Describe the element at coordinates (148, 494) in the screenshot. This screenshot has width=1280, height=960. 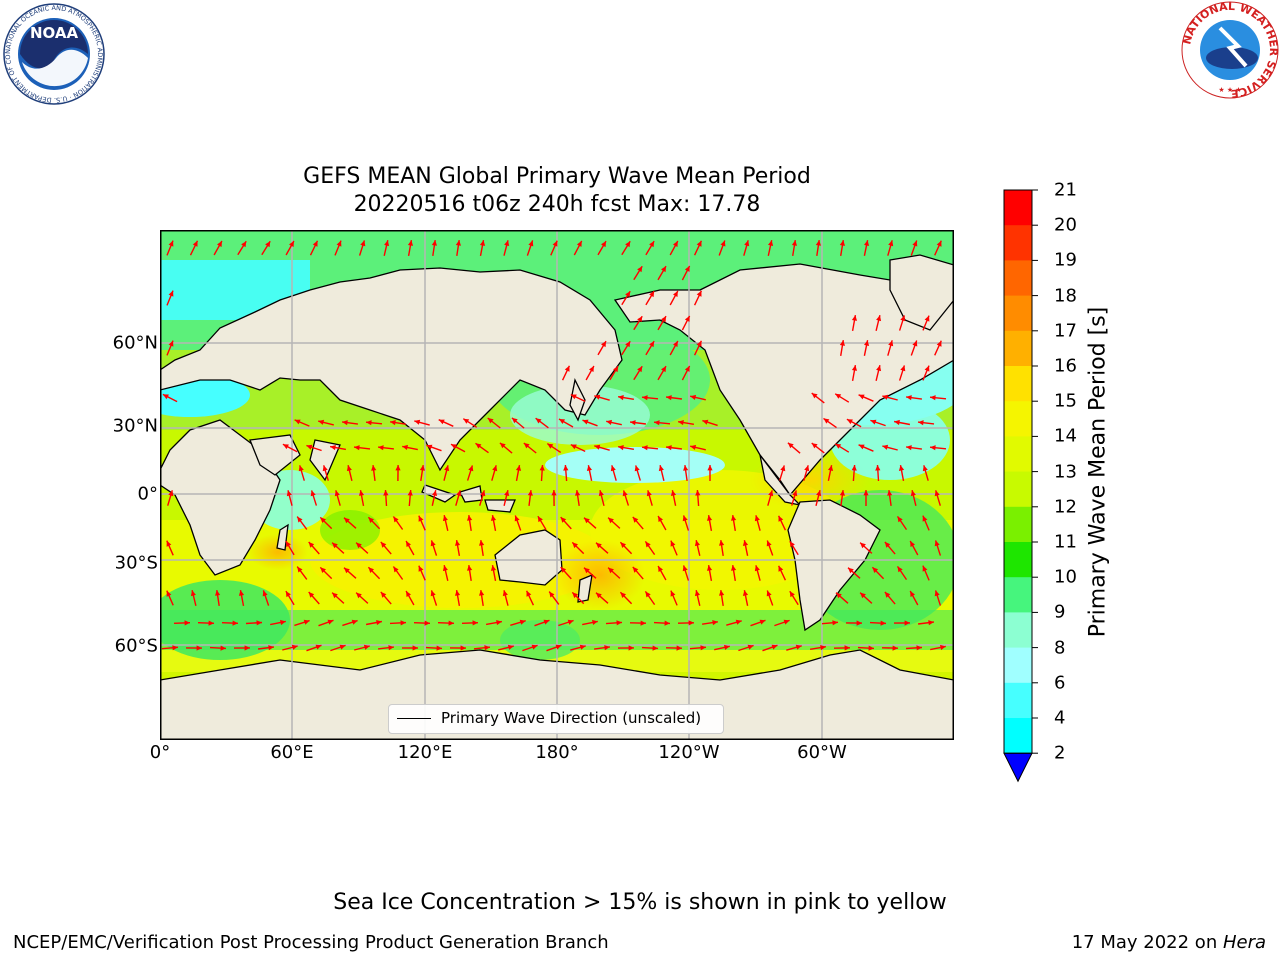
I see `lat-tick-0: 0°` at that location.